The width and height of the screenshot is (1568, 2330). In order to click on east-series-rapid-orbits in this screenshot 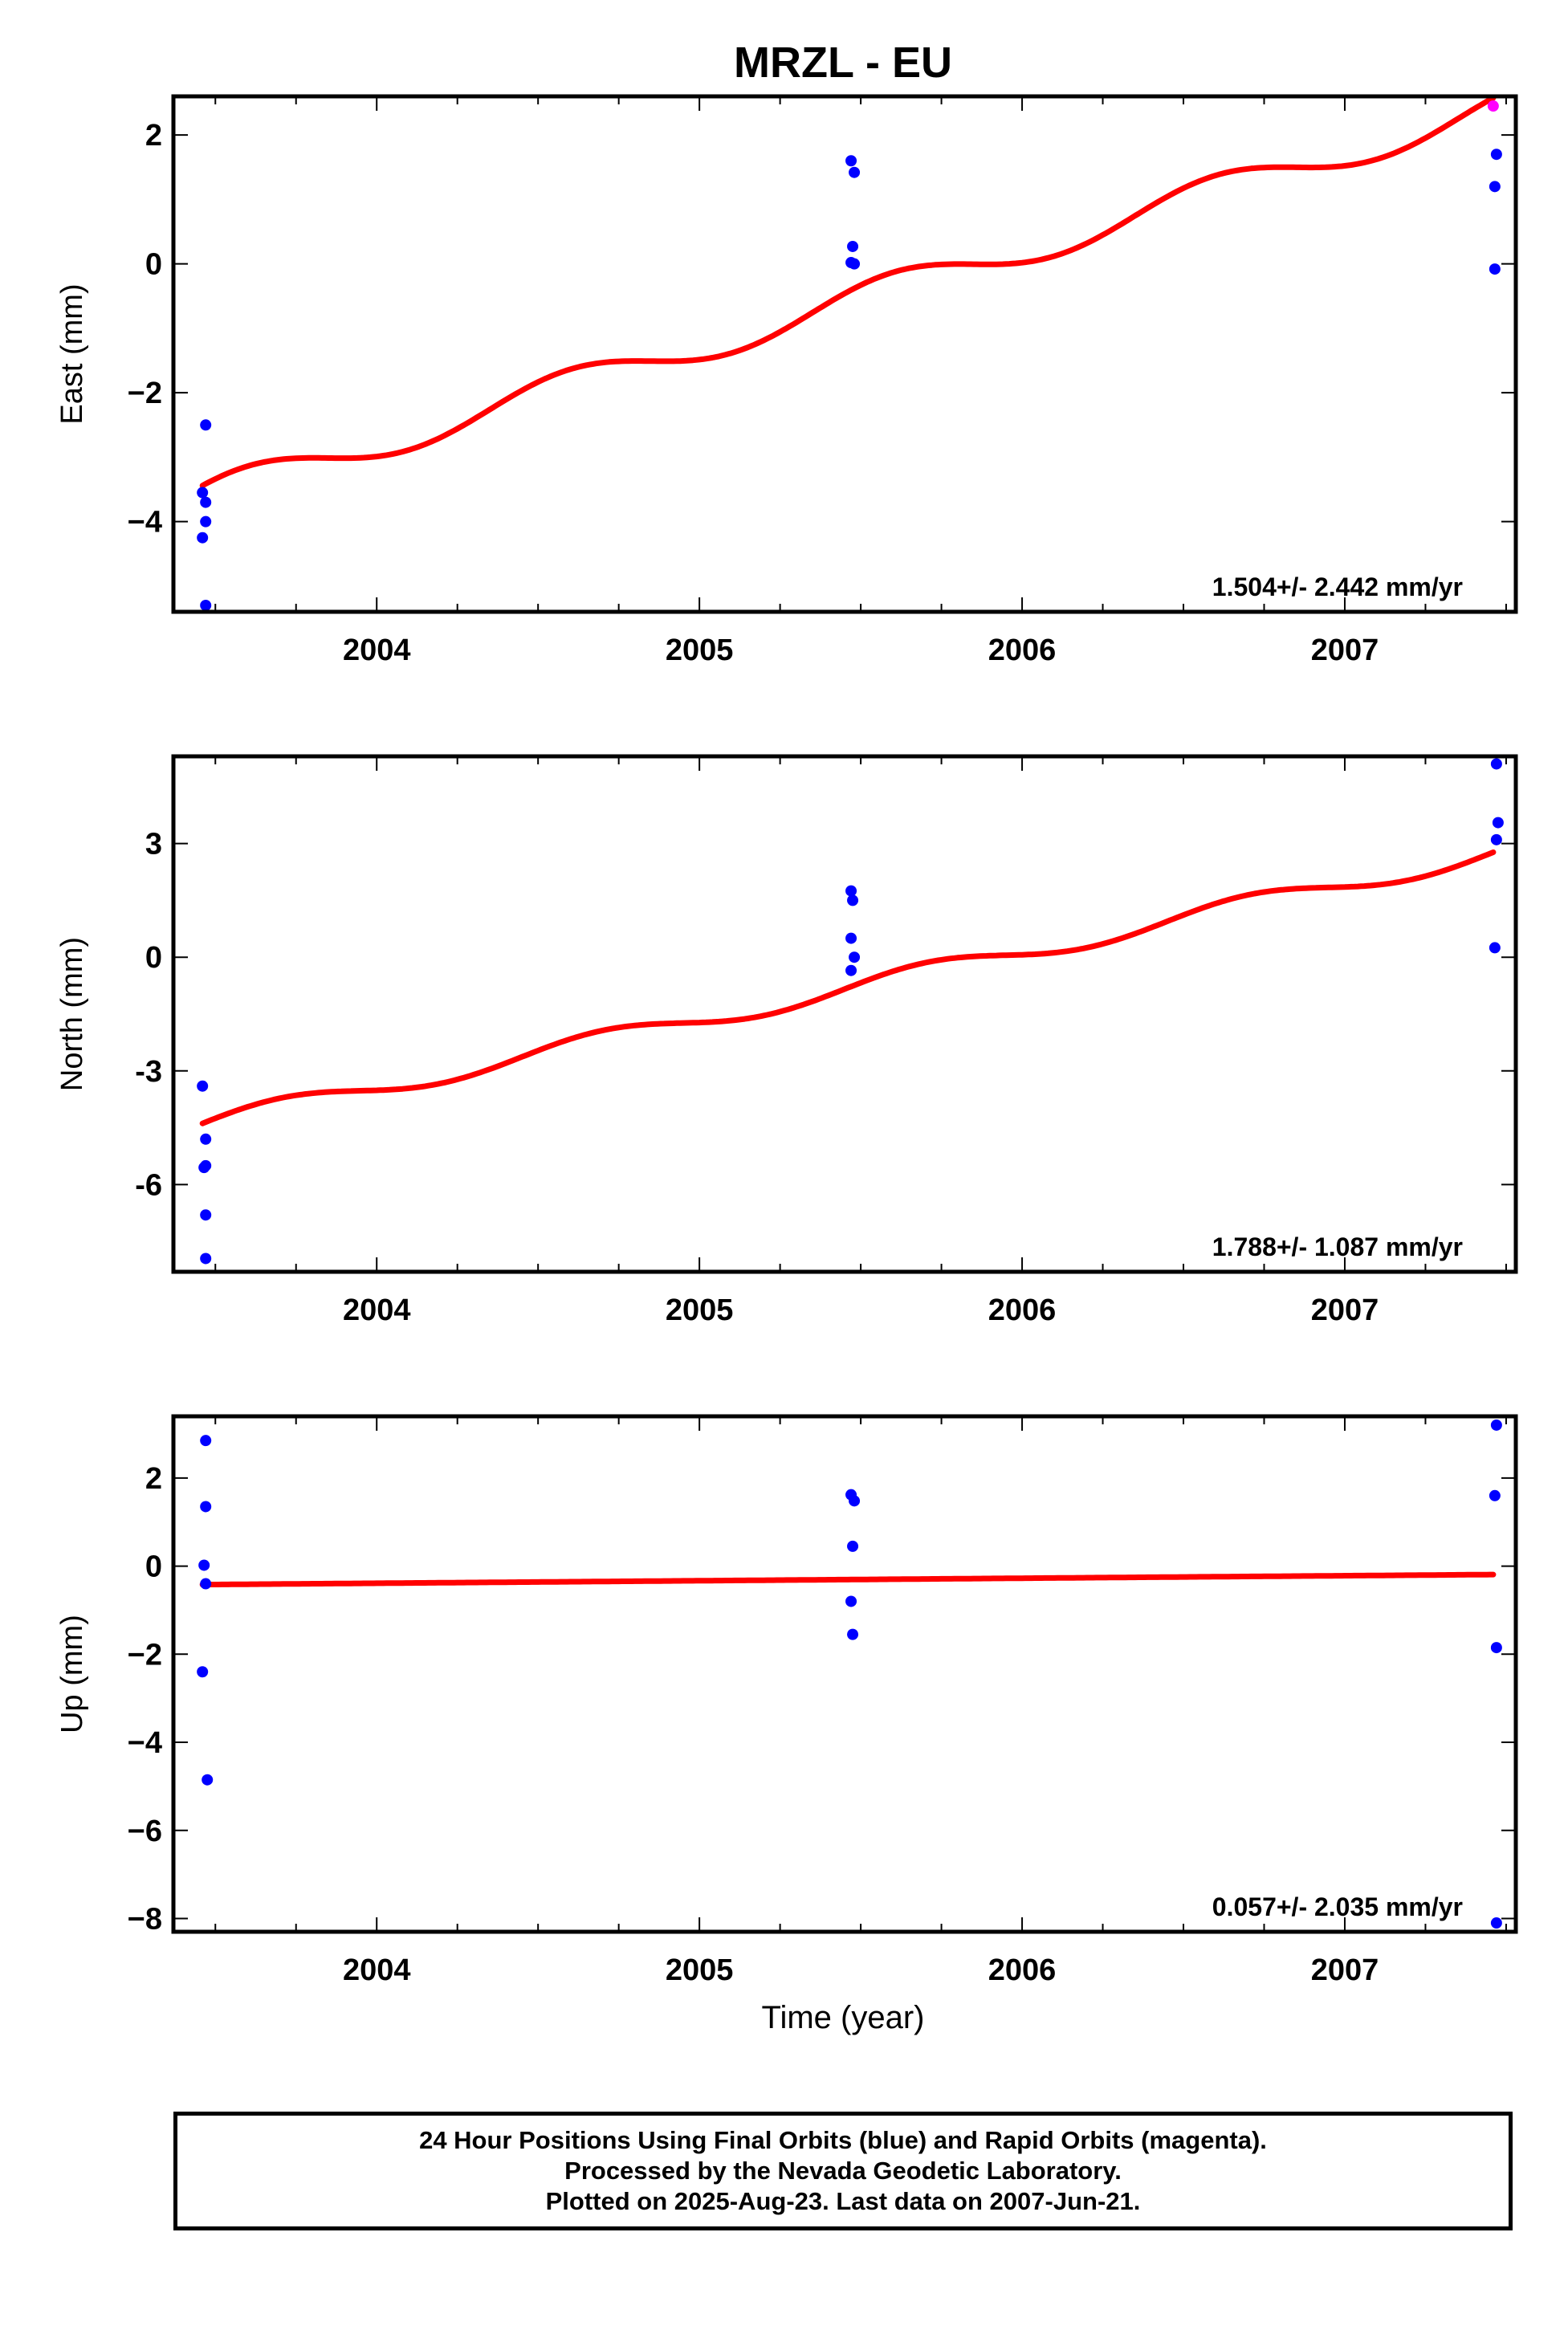, I will do `click(1493, 106)`.